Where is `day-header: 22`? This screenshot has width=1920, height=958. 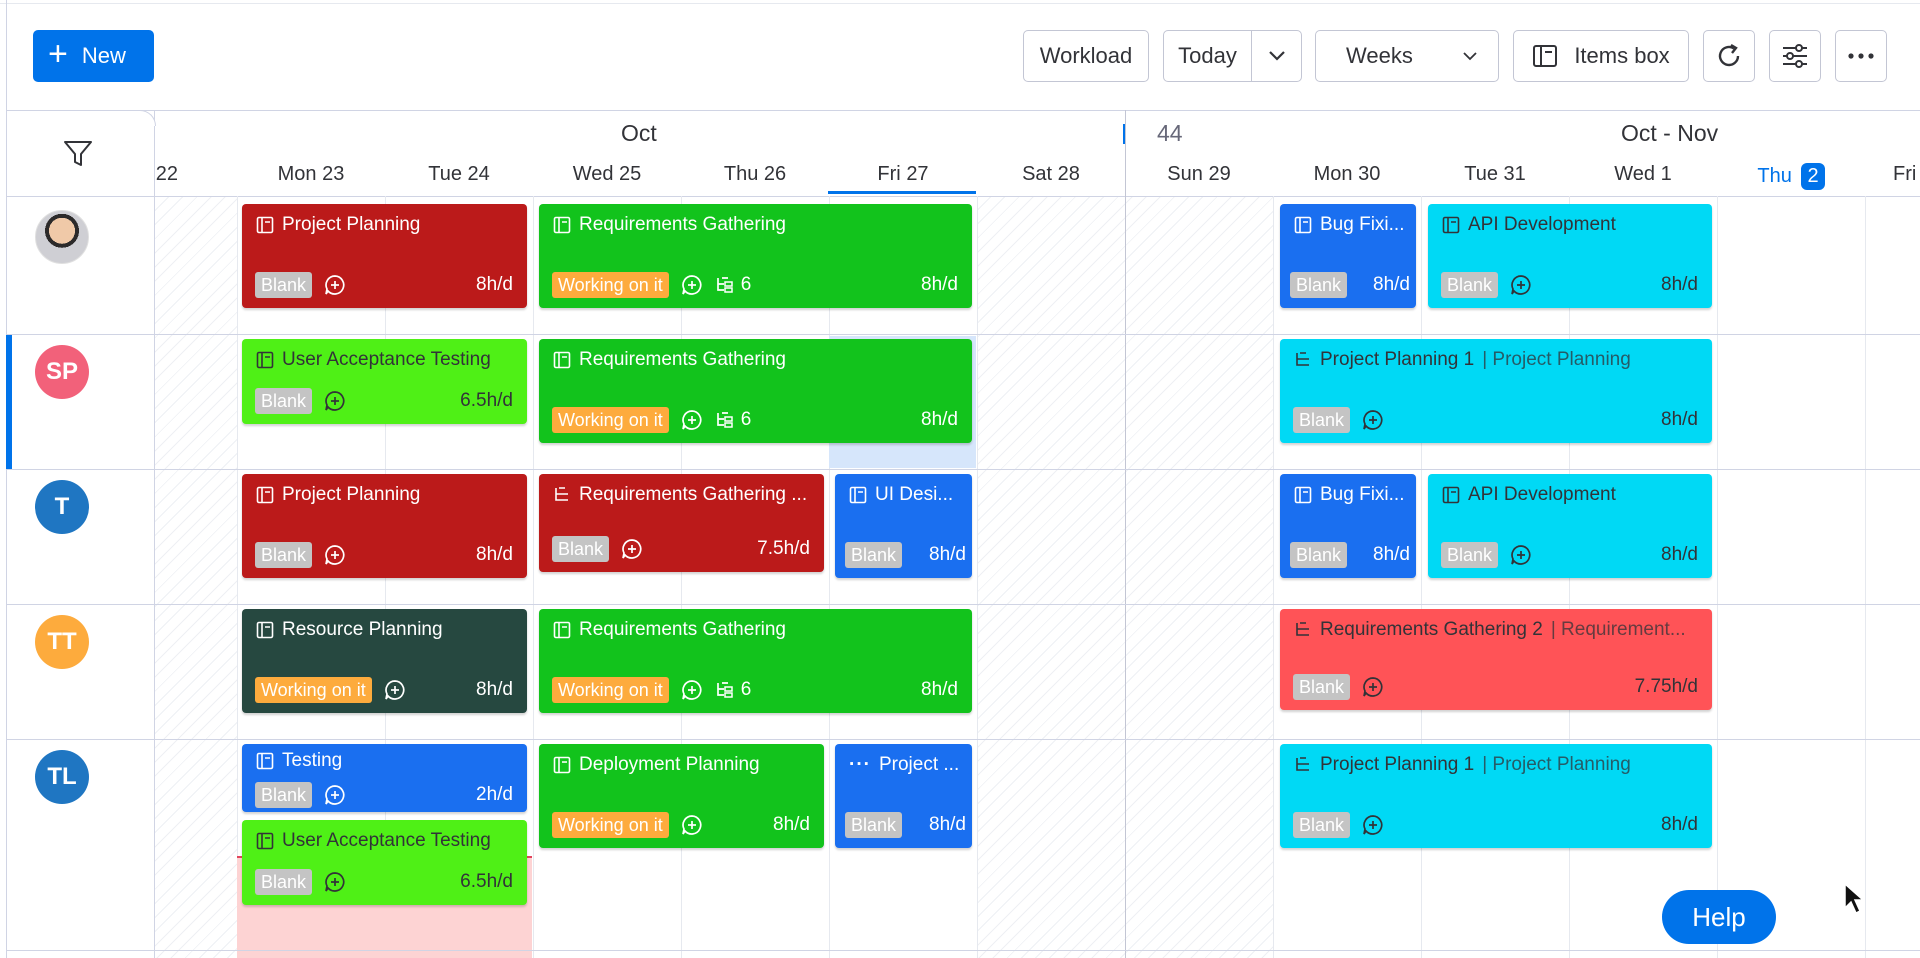 day-header: 22 is located at coordinates (134, 174).